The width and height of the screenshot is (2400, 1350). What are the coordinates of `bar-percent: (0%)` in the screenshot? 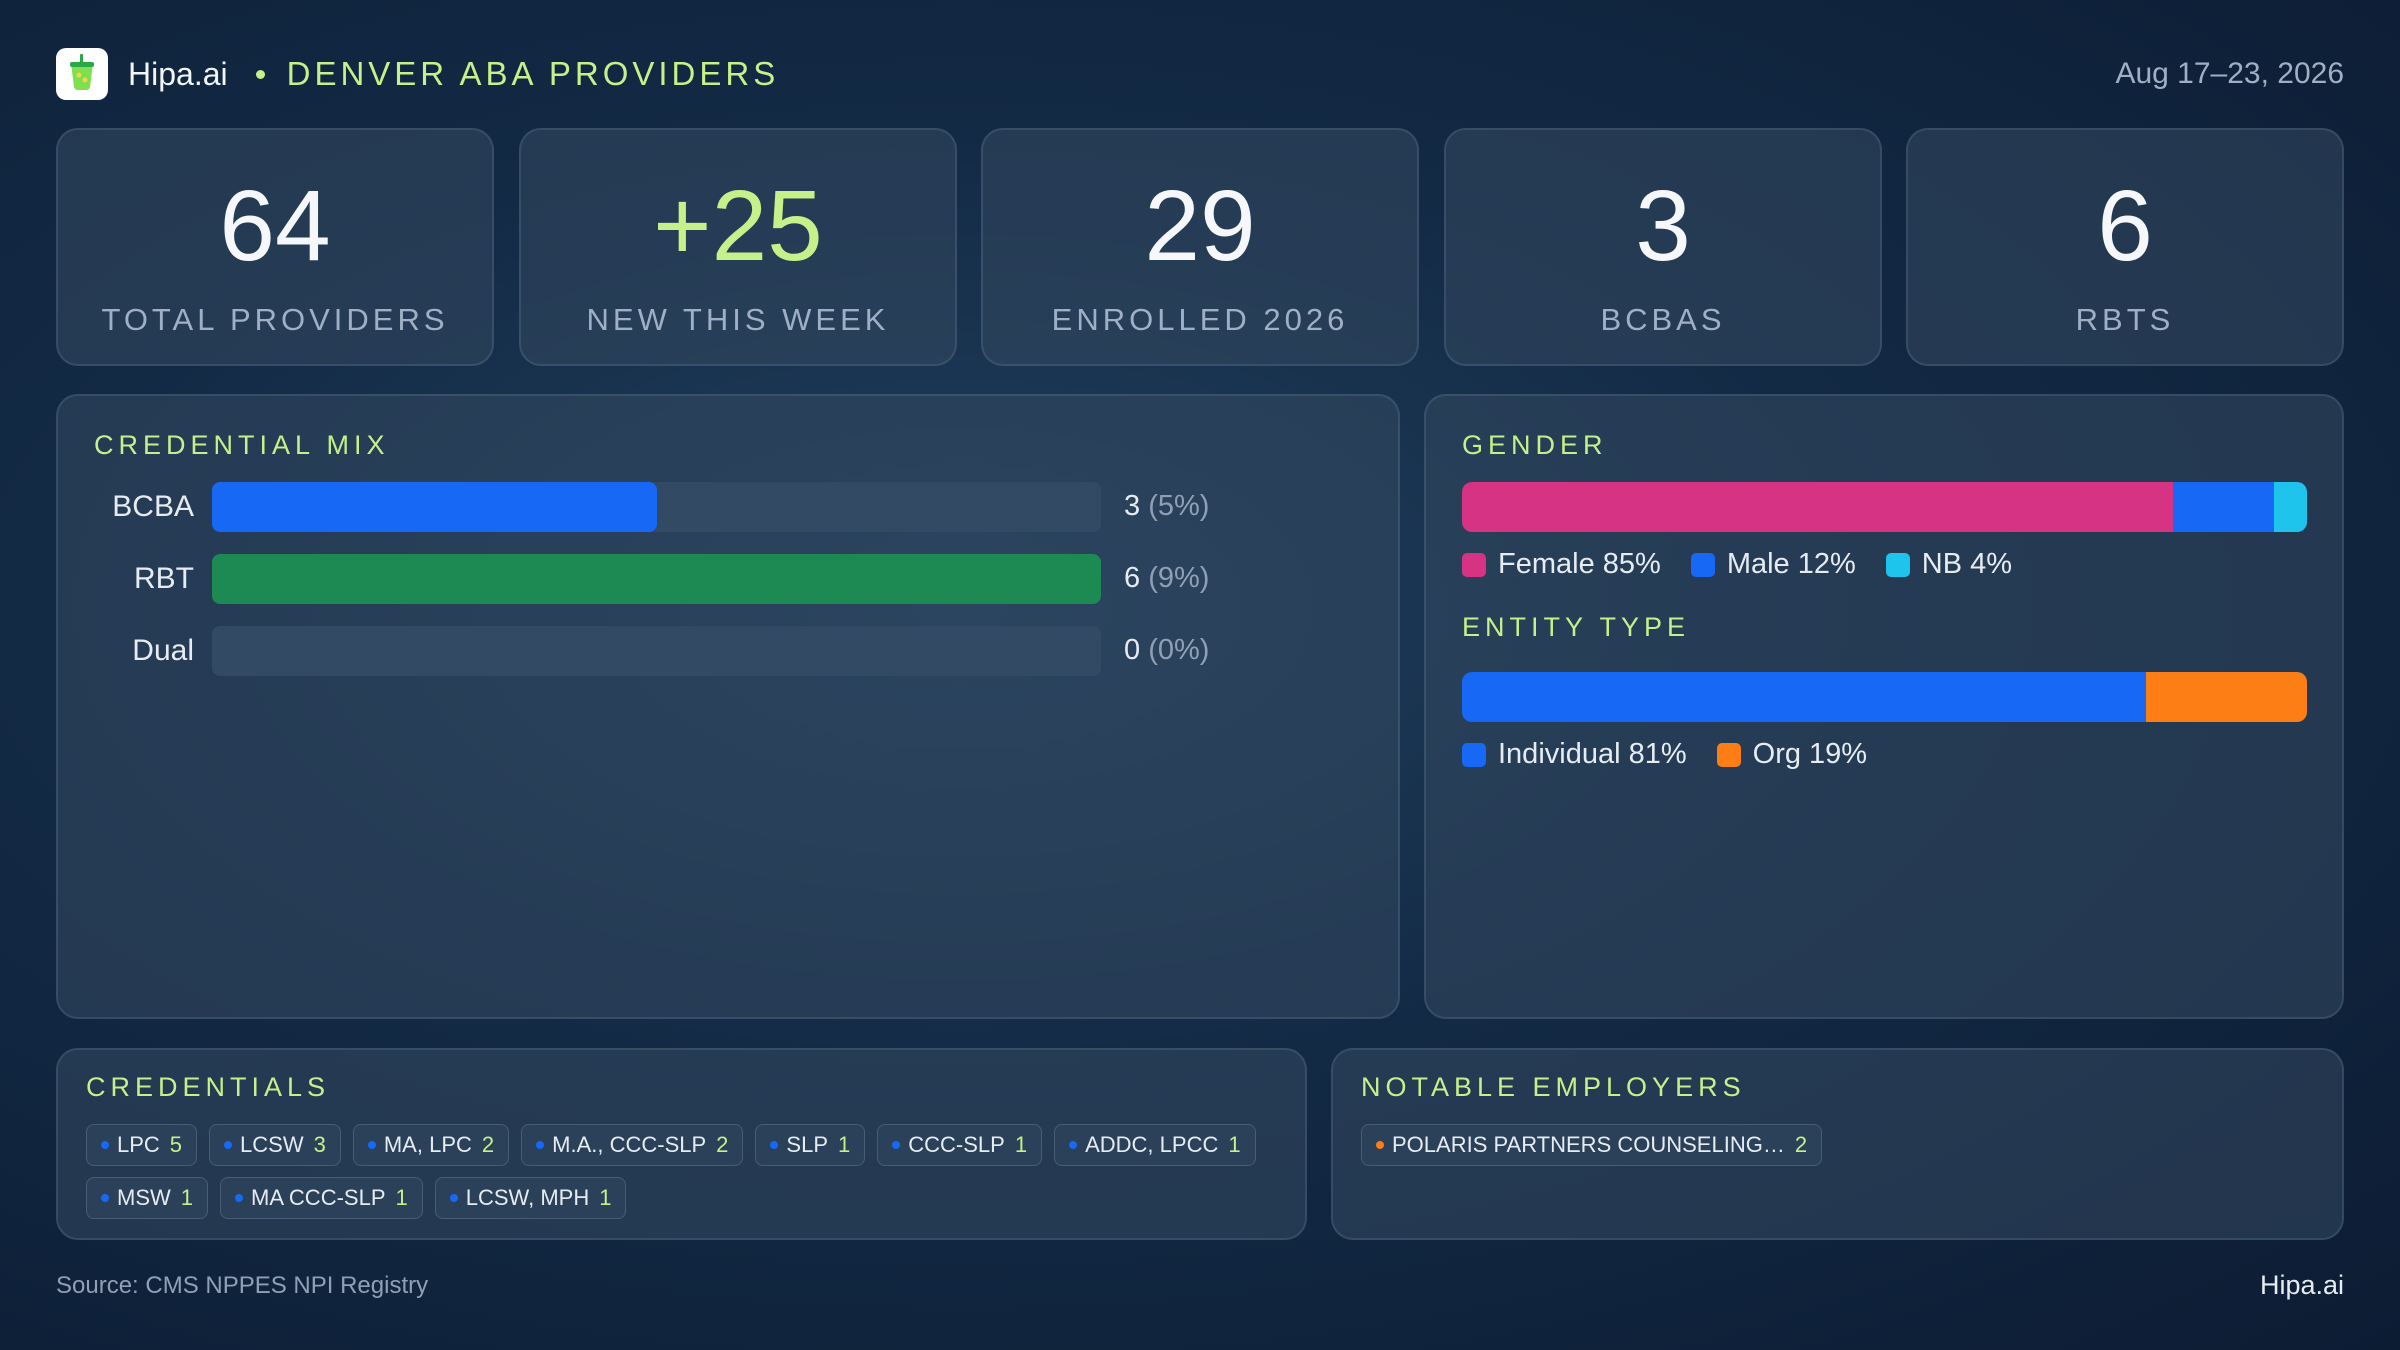 It's located at (1179, 650).